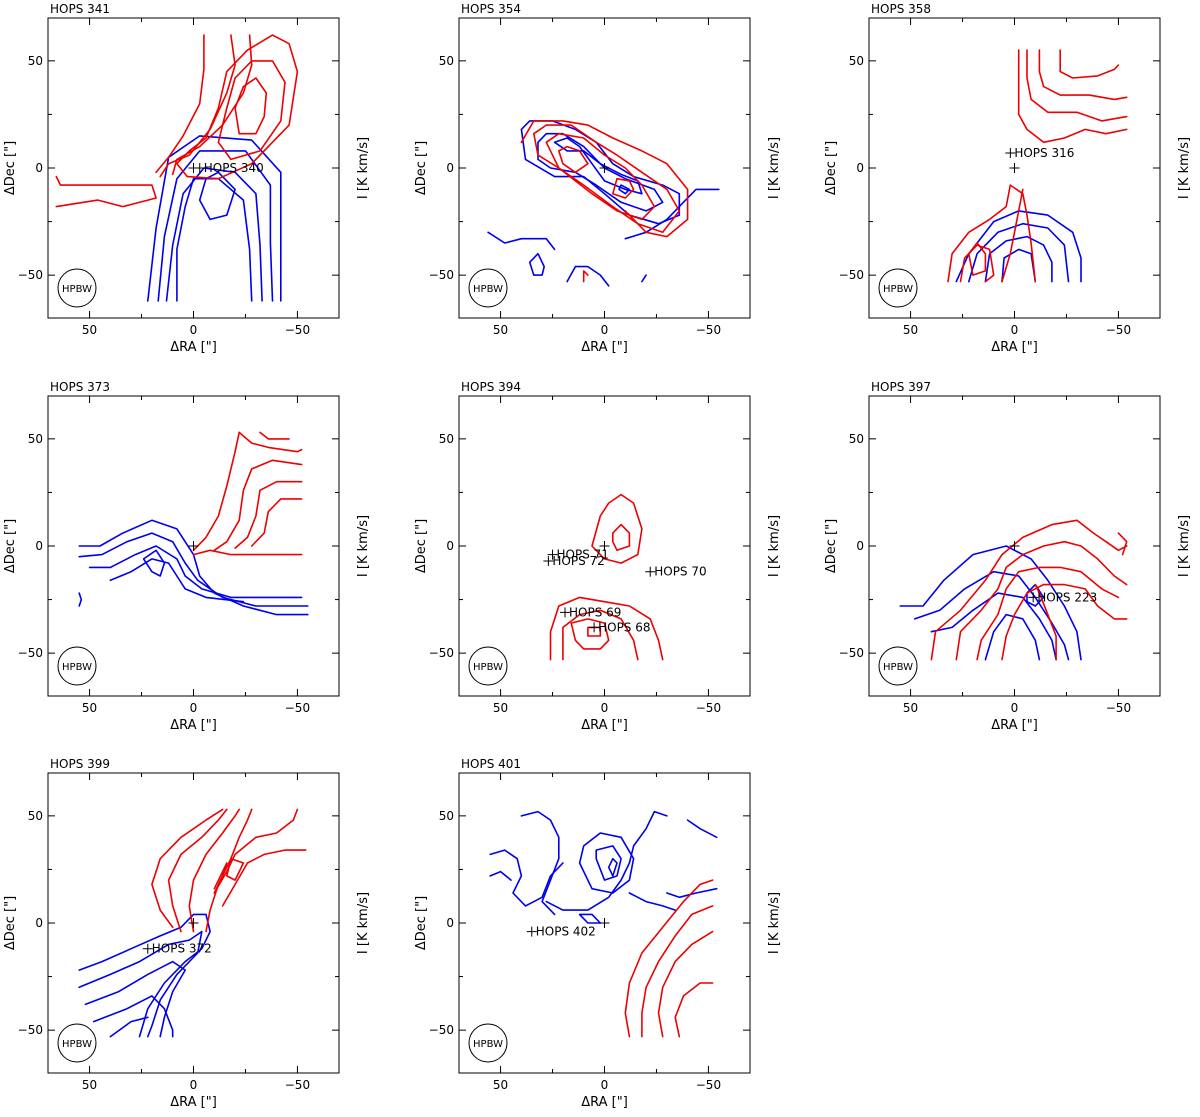  Describe the element at coordinates (624, 627) in the screenshot. I see `source-label: HOPS 68` at that location.